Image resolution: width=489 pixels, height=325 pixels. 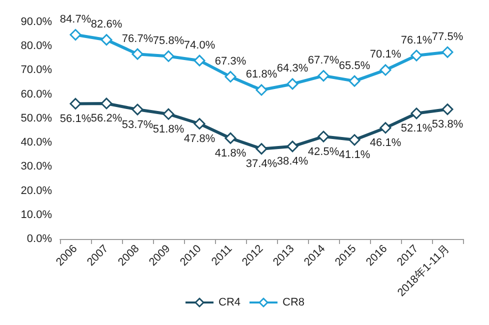 I want to click on data-label: 52.1%, so click(x=416, y=128).